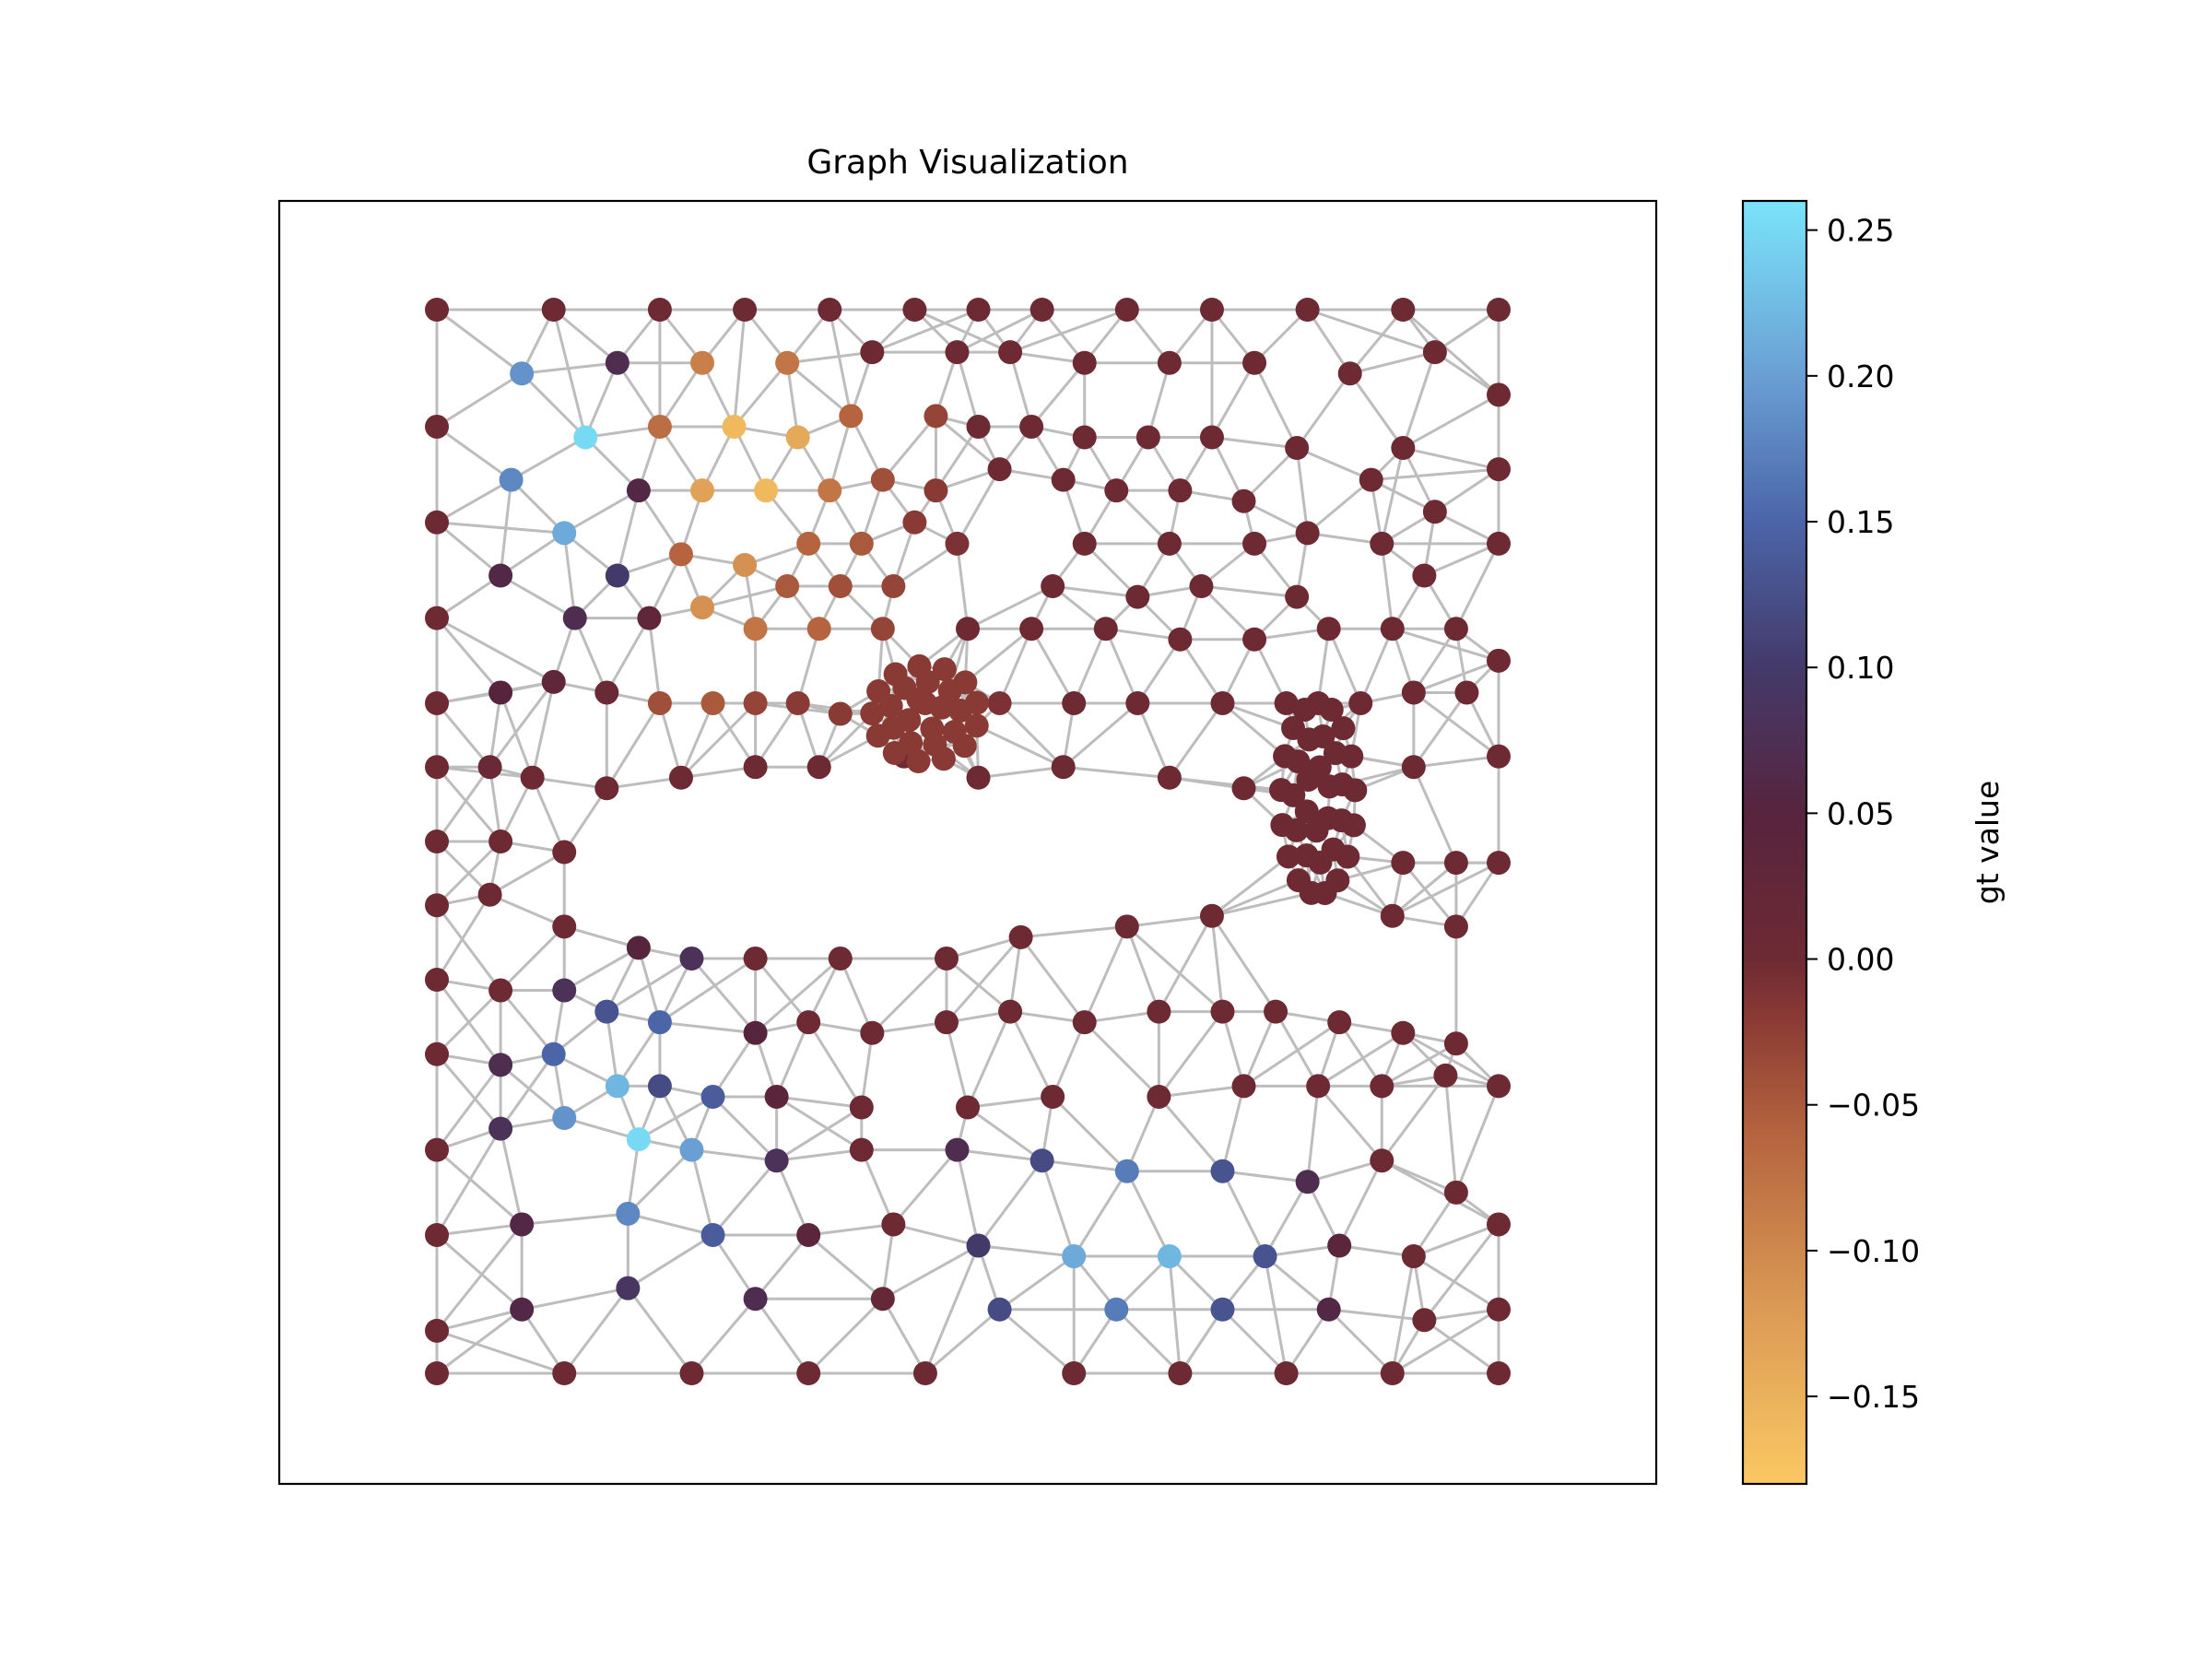  What do you see at coordinates (1863, 814) in the screenshot?
I see `colorbar-ticks: 0.25 0.20 0.15 0.10 0.05 0.00 −0.05 −0.10 −0.15` at bounding box center [1863, 814].